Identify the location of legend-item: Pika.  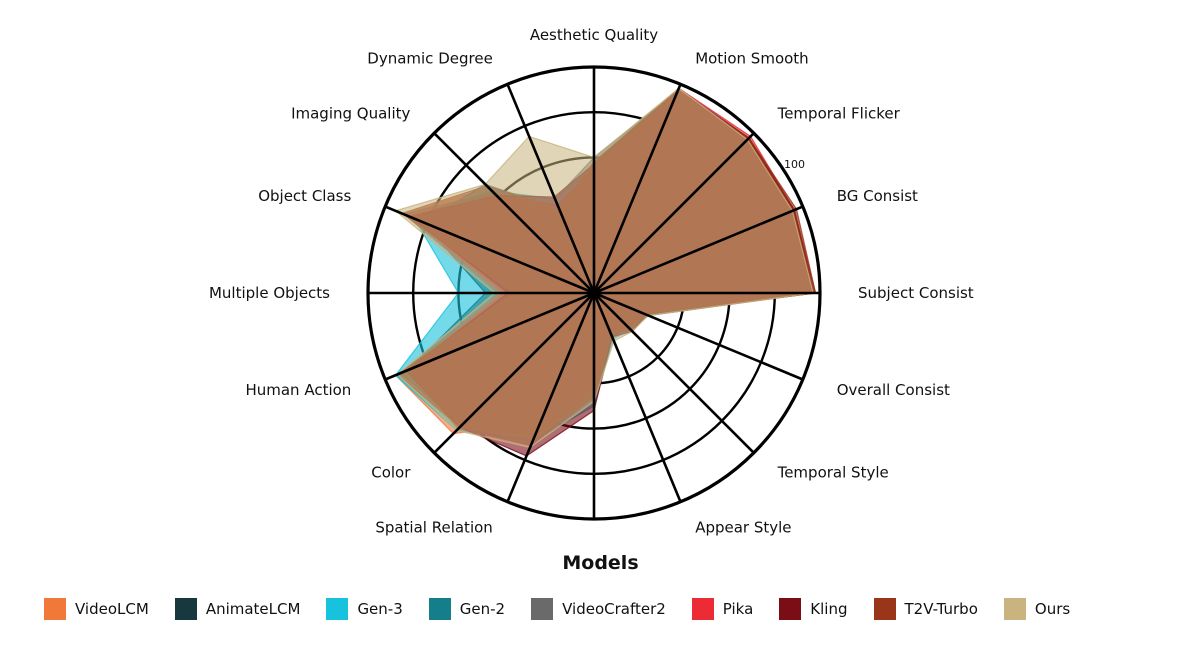
(722, 609).